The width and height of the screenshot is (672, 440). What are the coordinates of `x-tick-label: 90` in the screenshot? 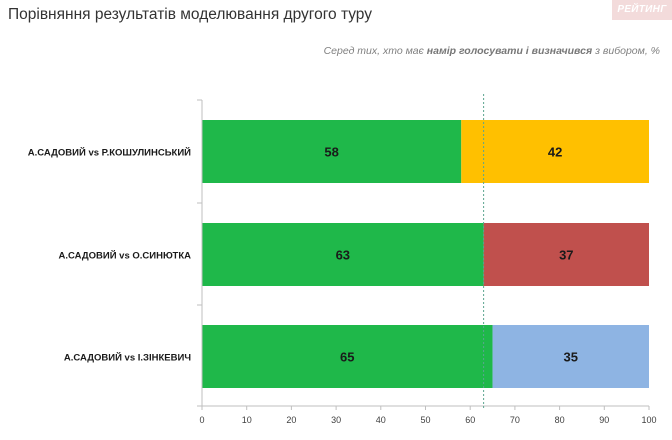 It's located at (604, 420).